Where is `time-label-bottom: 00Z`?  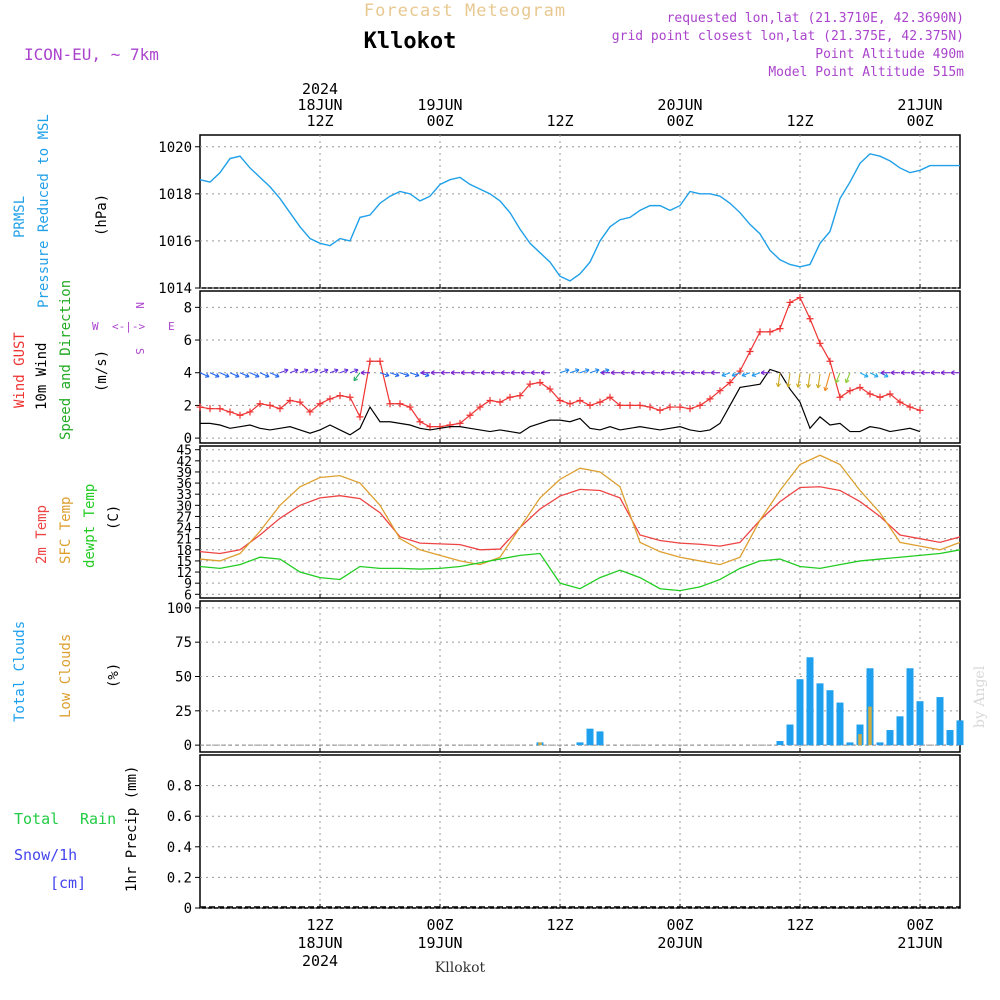 time-label-bottom: 00Z is located at coordinates (679, 925).